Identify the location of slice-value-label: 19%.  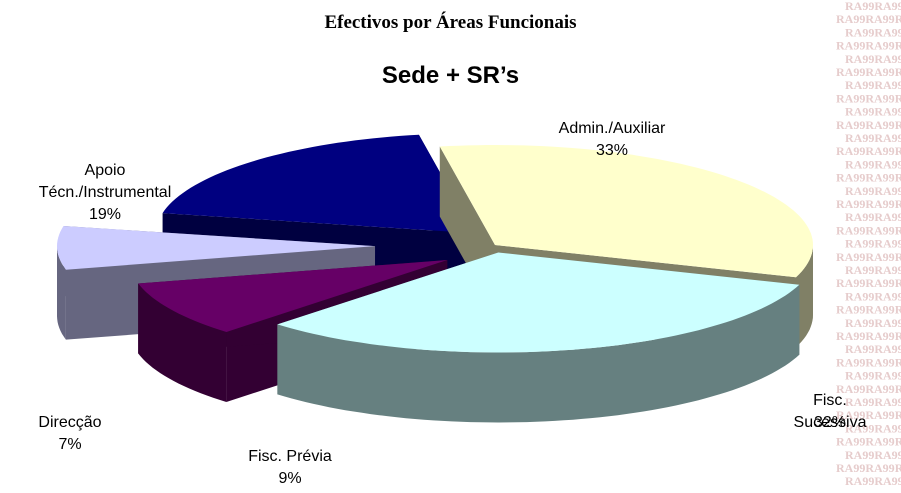
(105, 214).